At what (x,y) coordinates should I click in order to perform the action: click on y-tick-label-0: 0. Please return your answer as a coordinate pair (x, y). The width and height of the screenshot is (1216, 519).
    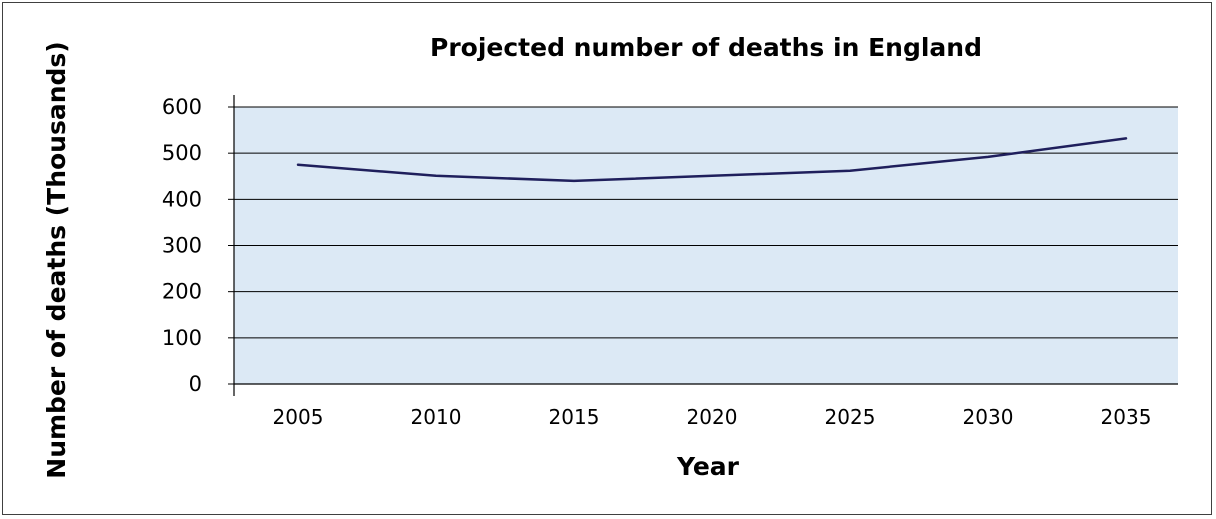
    Looking at the image, I should click on (195, 384).